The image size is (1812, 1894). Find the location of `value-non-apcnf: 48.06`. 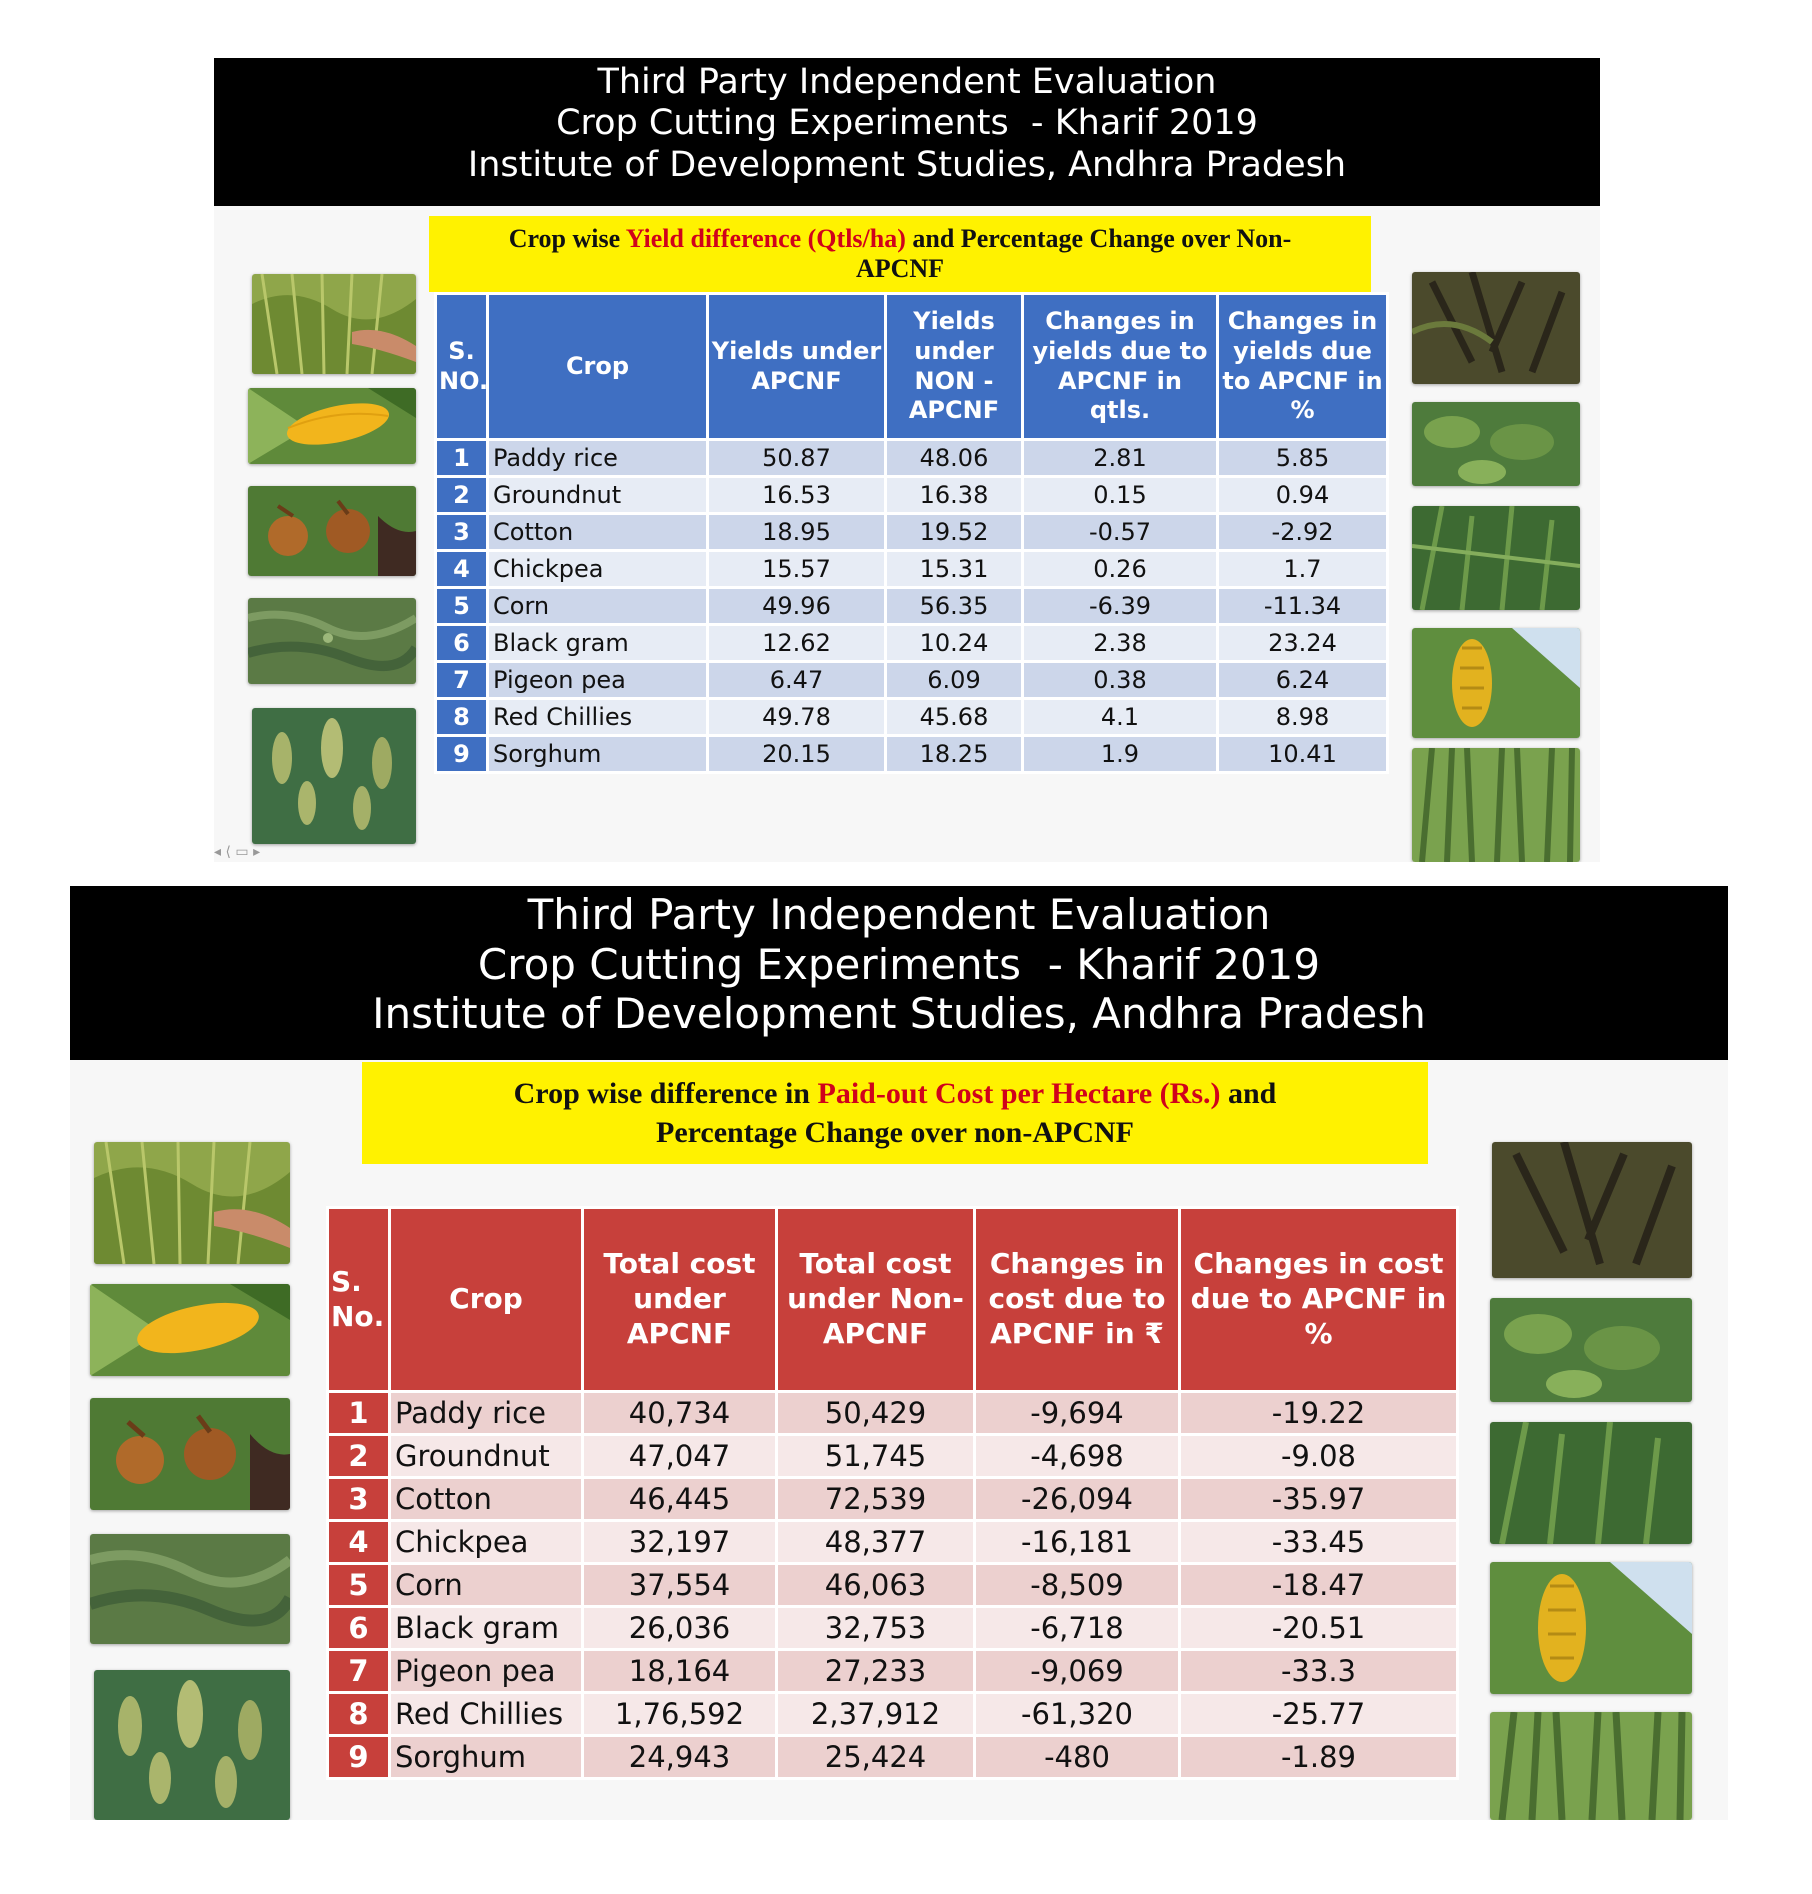

value-non-apcnf: 48.06 is located at coordinates (954, 458).